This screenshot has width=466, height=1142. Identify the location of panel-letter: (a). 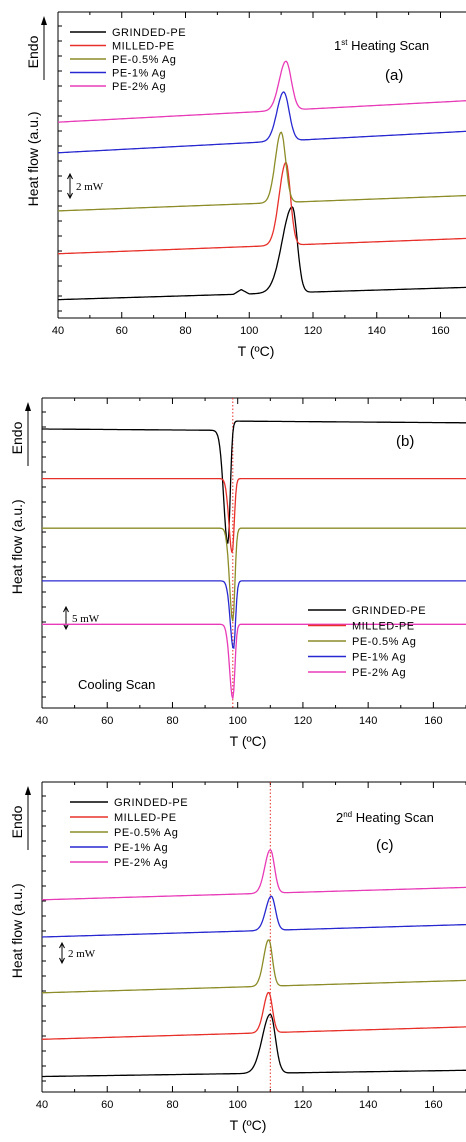
(394, 75).